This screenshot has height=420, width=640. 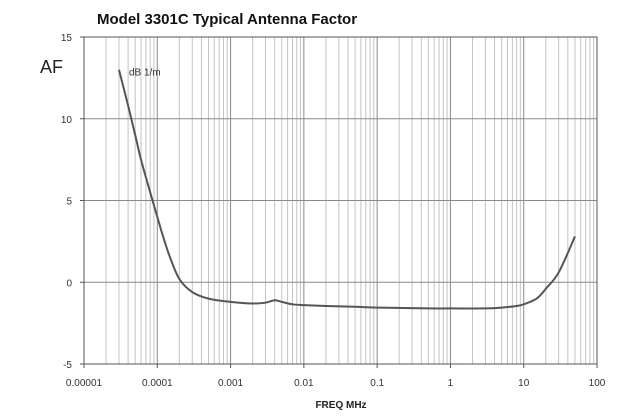 What do you see at coordinates (341, 405) in the screenshot?
I see `x-axis-label: FREQ MHz` at bounding box center [341, 405].